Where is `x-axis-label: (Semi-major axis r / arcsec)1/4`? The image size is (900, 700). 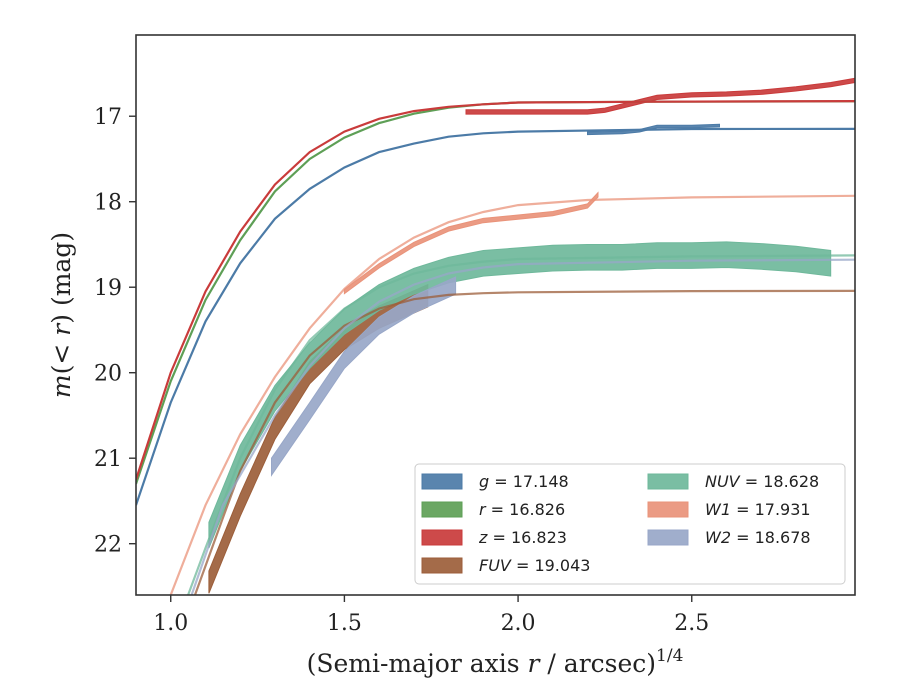 x-axis-label: (Semi-major axis r / arcsec)1/4 is located at coordinates (495, 662).